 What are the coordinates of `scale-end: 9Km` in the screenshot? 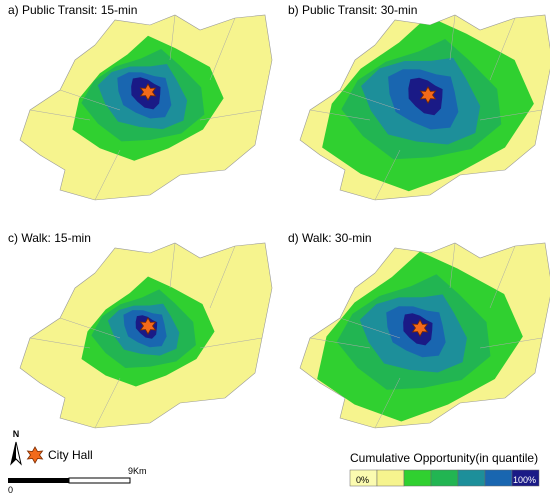 It's located at (137, 471).